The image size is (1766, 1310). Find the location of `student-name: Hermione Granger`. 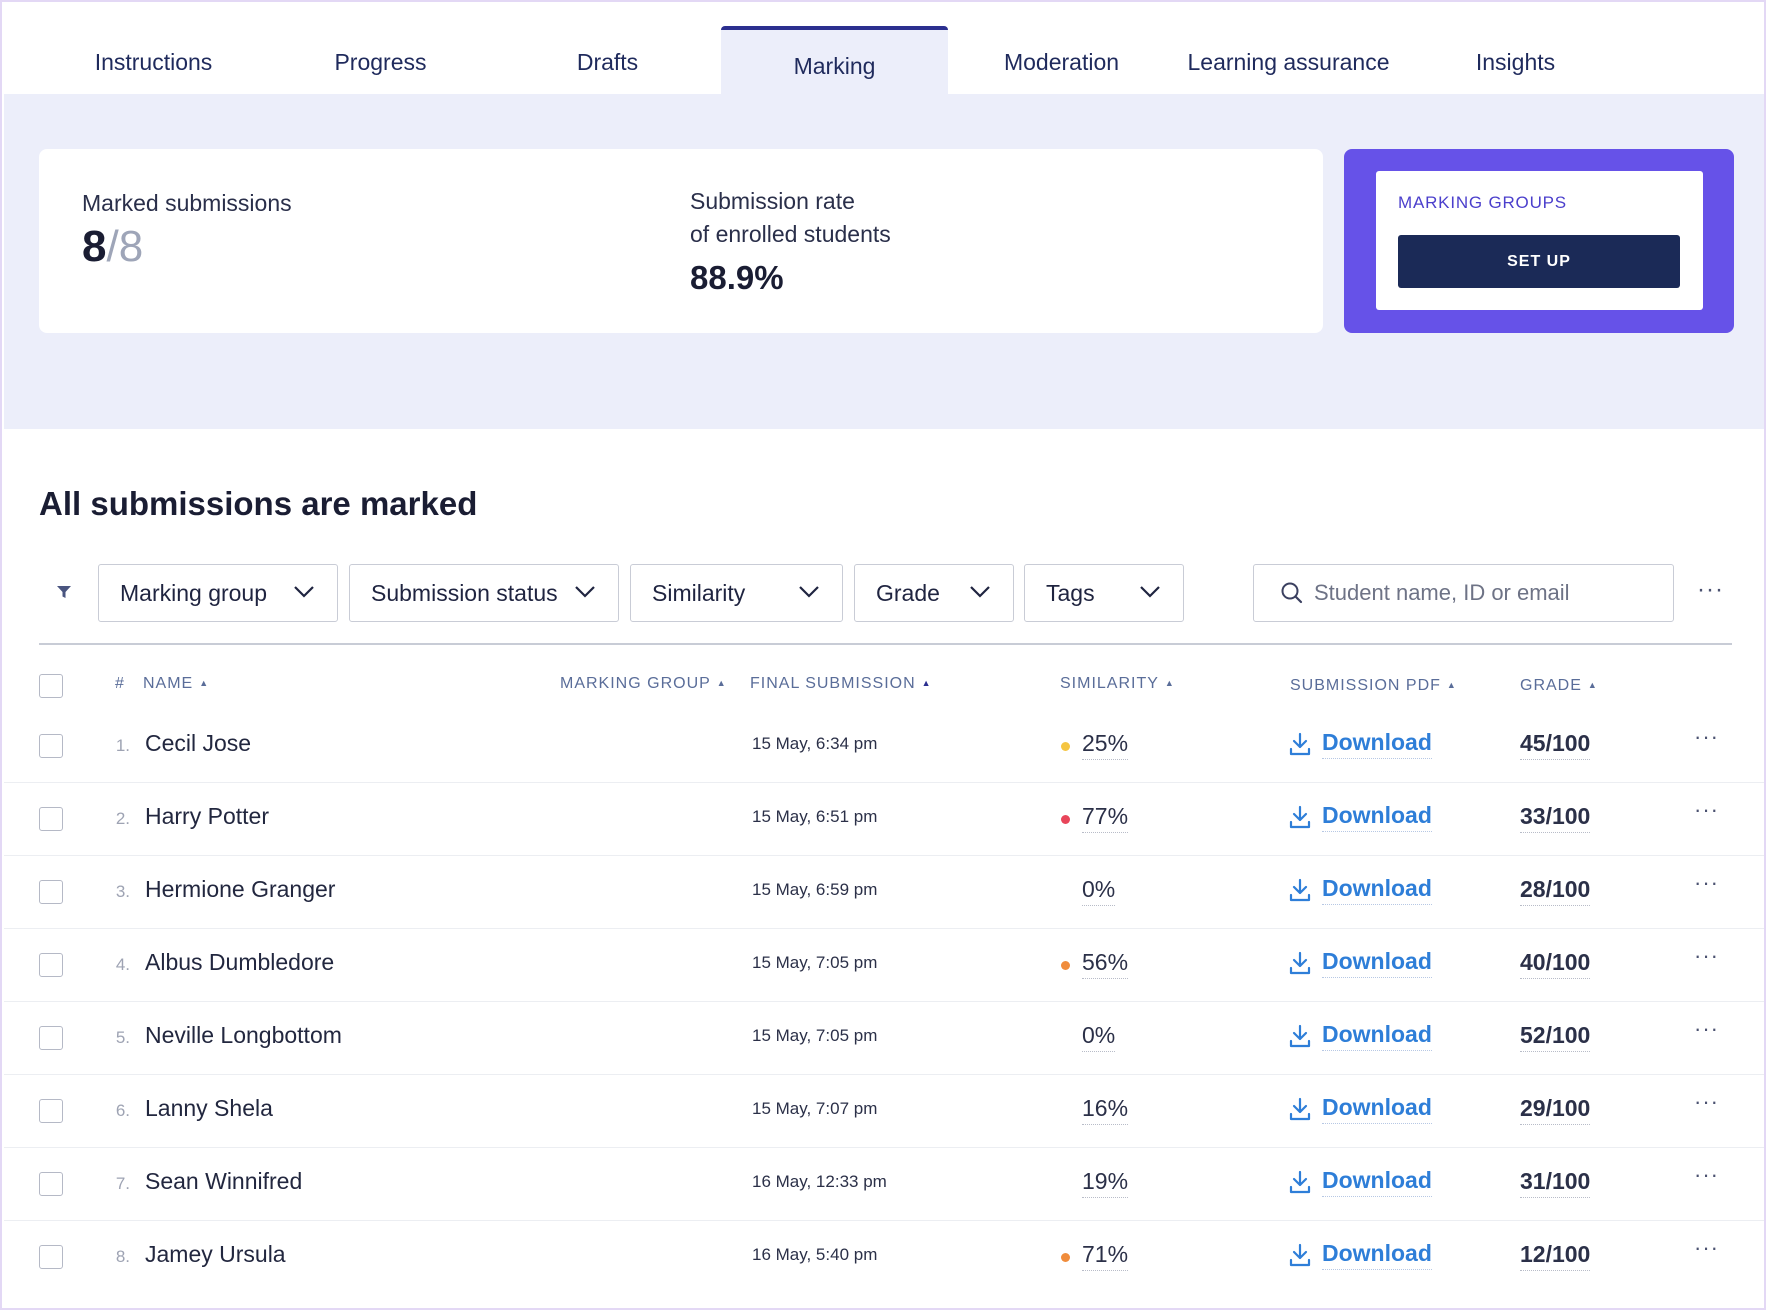

student-name: Hermione Granger is located at coordinates (240, 889).